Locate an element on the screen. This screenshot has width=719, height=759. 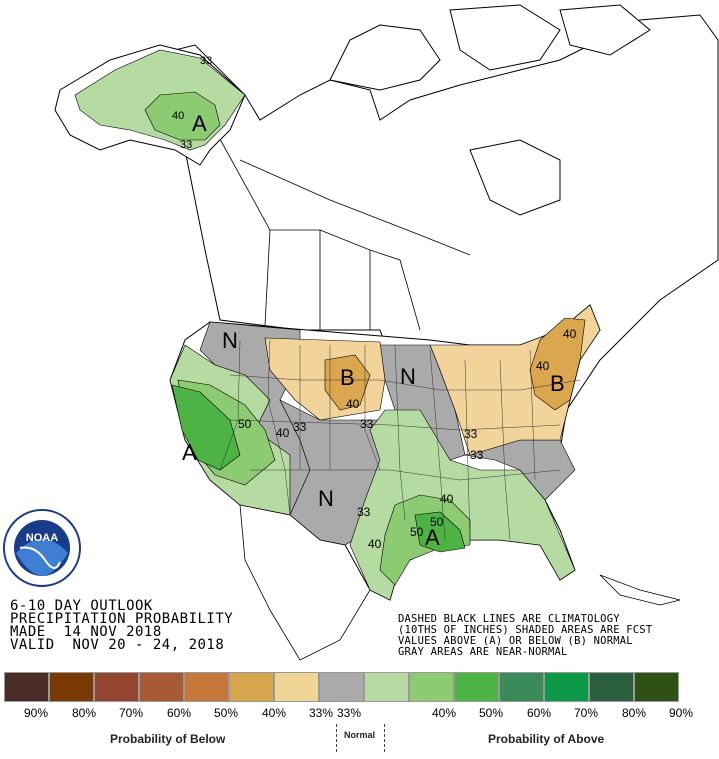
below-normal-areas is located at coordinates (432, 380).